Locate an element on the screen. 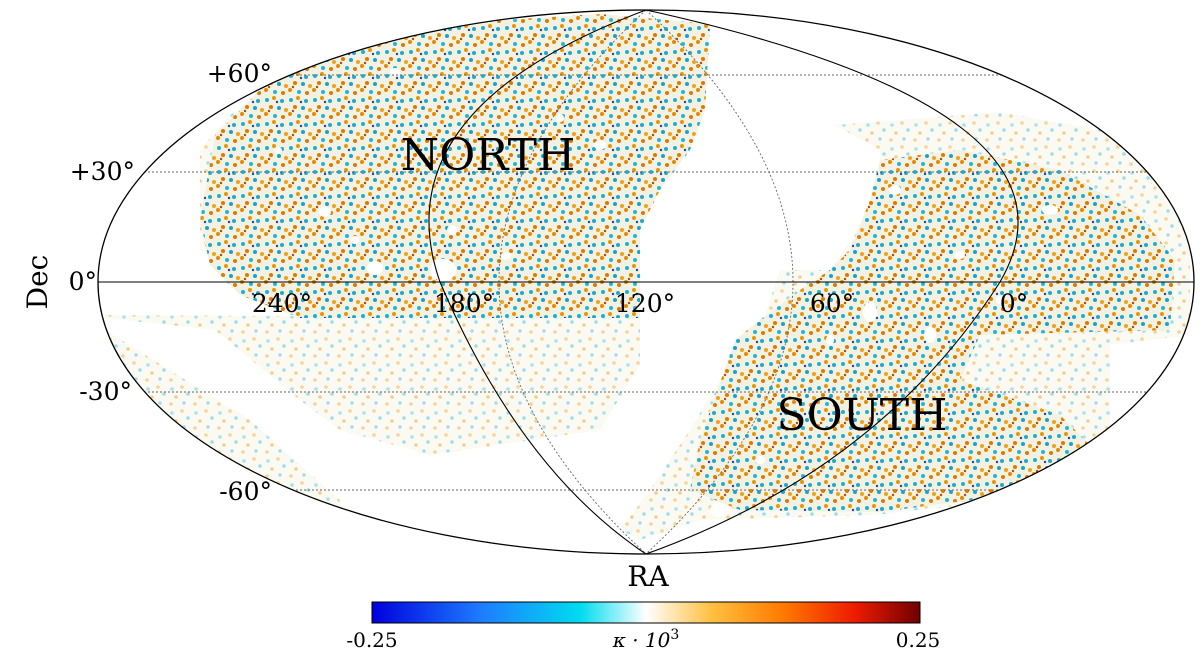  colorbar-gradient is located at coordinates (646, 612).